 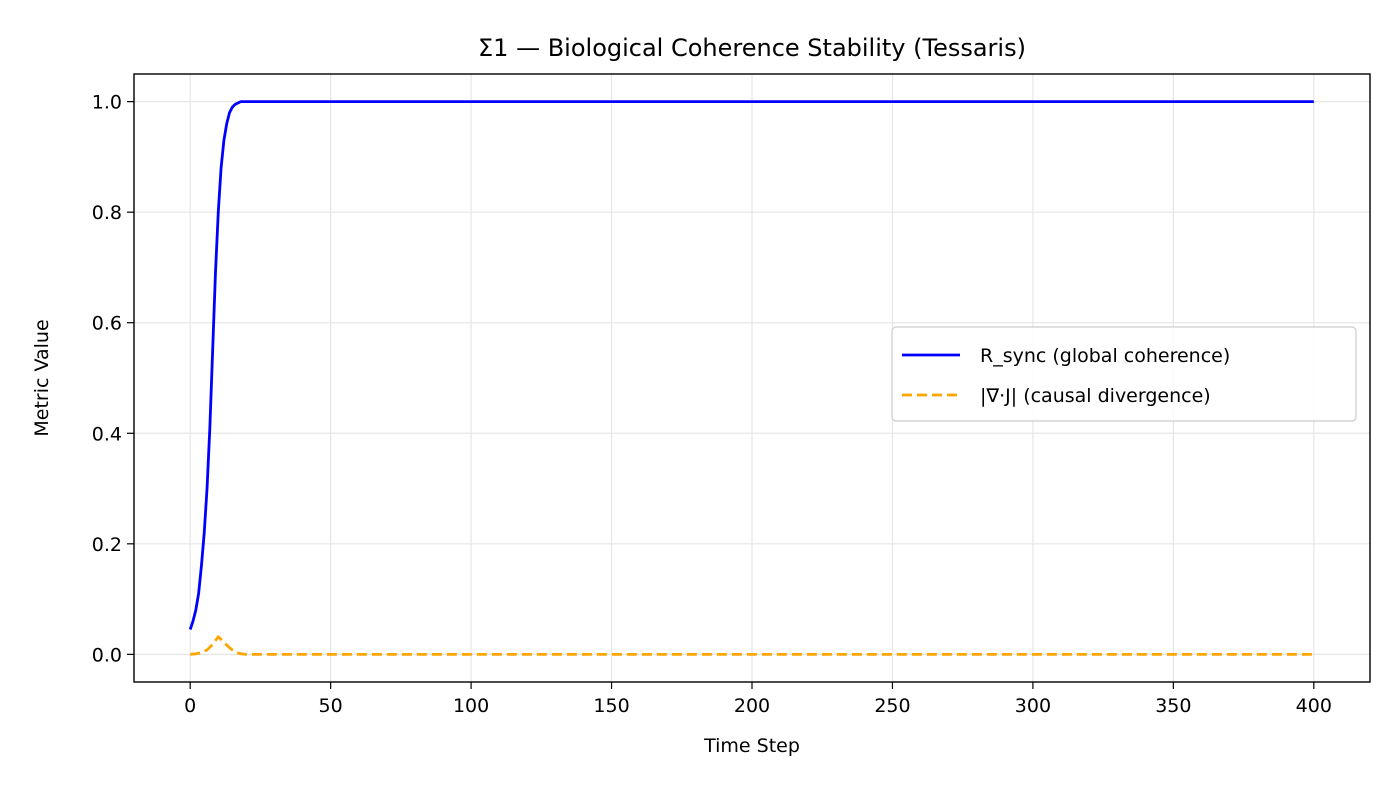 What do you see at coordinates (471, 706) in the screenshot?
I see `x-tick-label: 100` at bounding box center [471, 706].